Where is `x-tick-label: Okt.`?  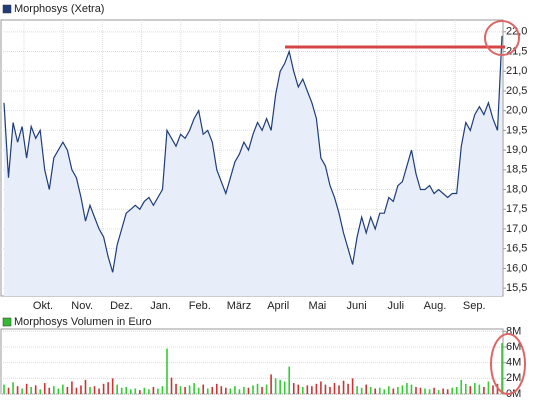
x-tick-label: Okt. is located at coordinates (43, 306).